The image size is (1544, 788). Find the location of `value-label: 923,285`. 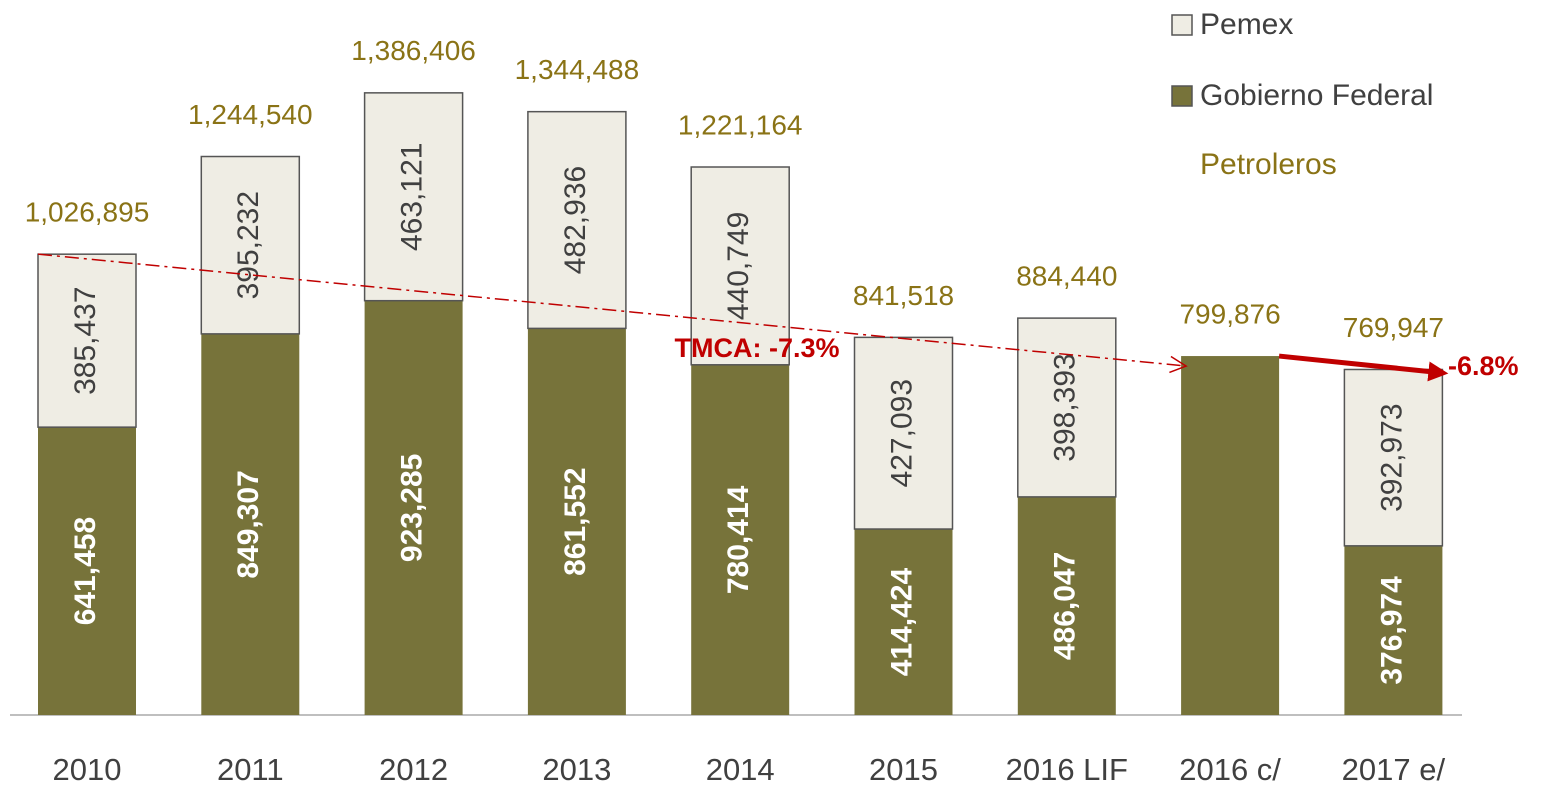

value-label: 923,285 is located at coordinates (412, 508).